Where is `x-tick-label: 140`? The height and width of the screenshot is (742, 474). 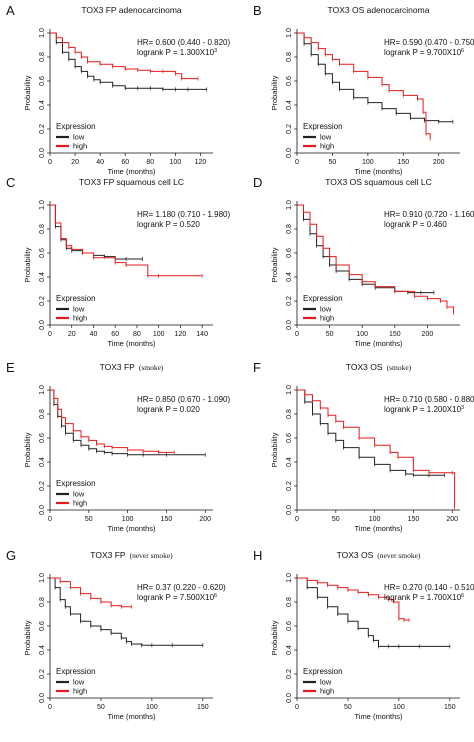
x-tick-label: 140 is located at coordinates (202, 334).